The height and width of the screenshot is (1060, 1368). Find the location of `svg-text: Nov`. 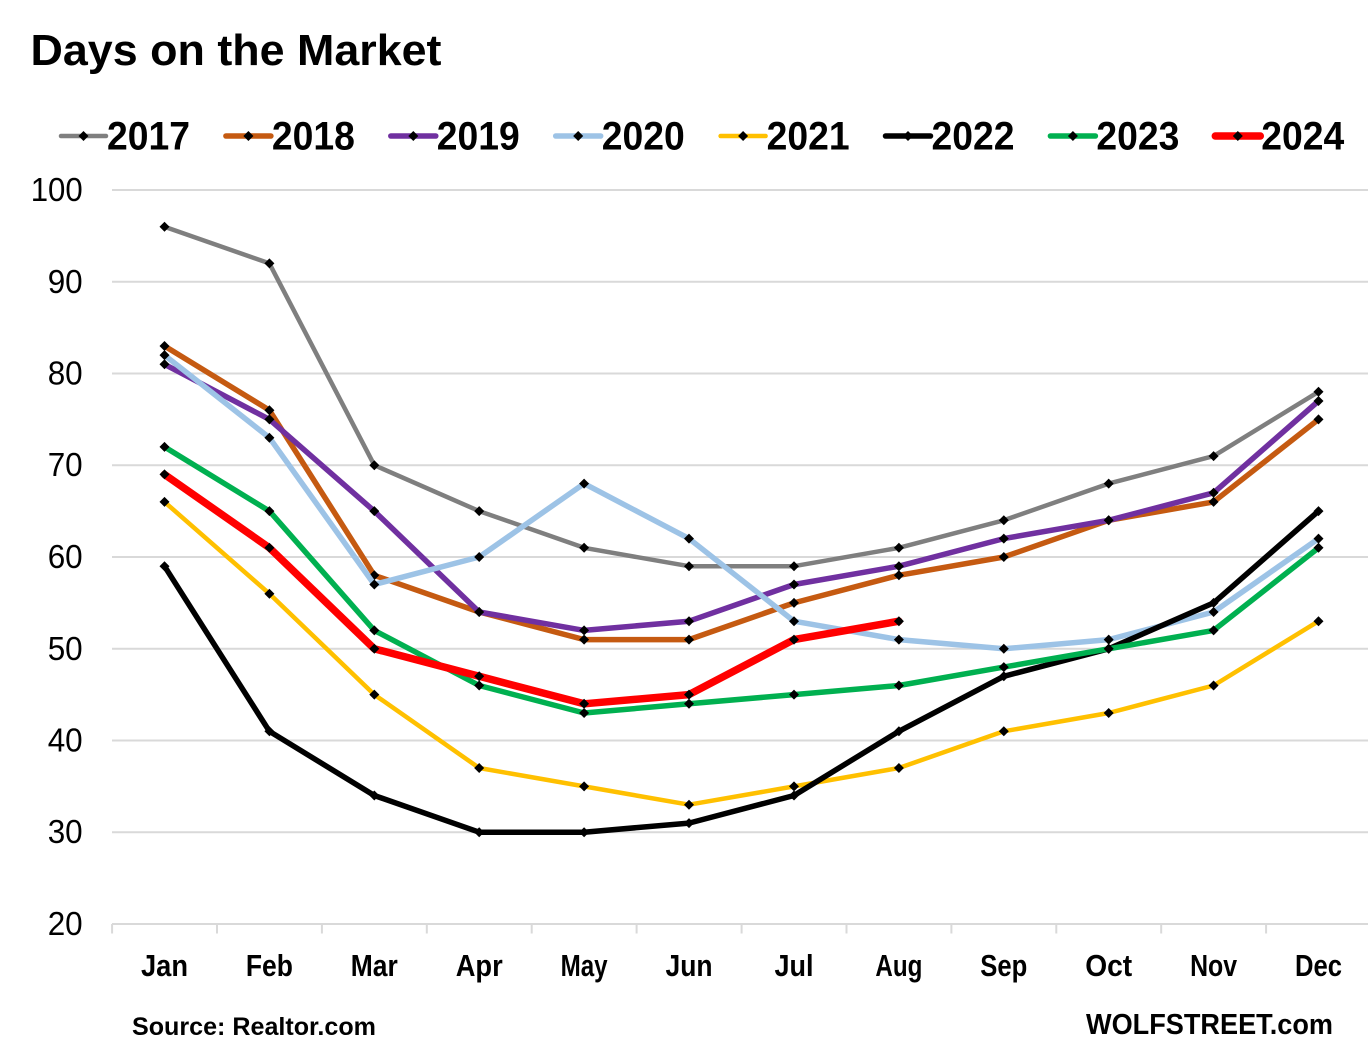

svg-text: Nov is located at coordinates (1214, 965).